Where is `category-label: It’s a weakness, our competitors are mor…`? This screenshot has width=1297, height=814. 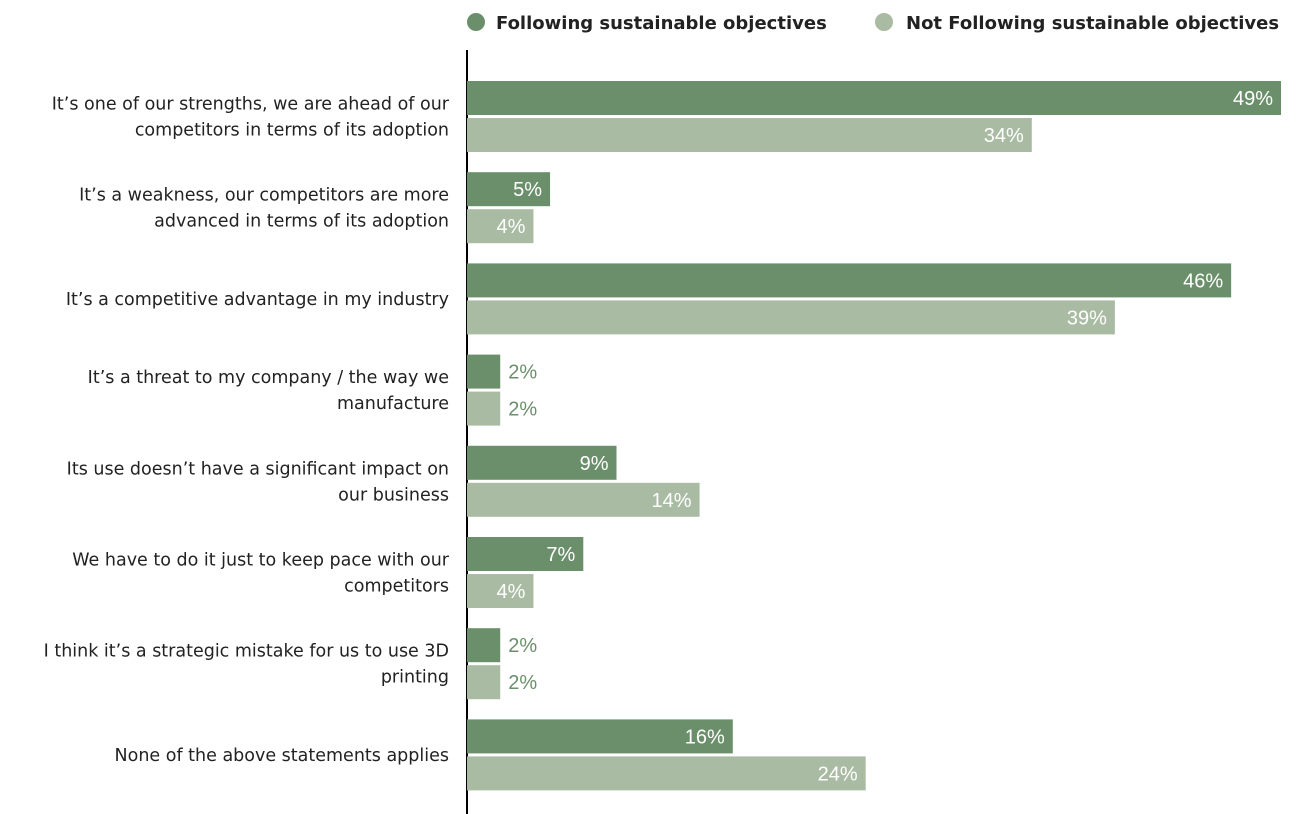 category-label: It’s a weakness, our competitors are mor… is located at coordinates (264, 209).